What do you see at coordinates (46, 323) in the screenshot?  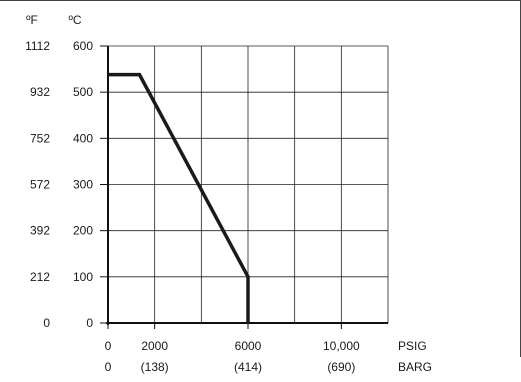 I see `y-tick-label-f-0: 0` at bounding box center [46, 323].